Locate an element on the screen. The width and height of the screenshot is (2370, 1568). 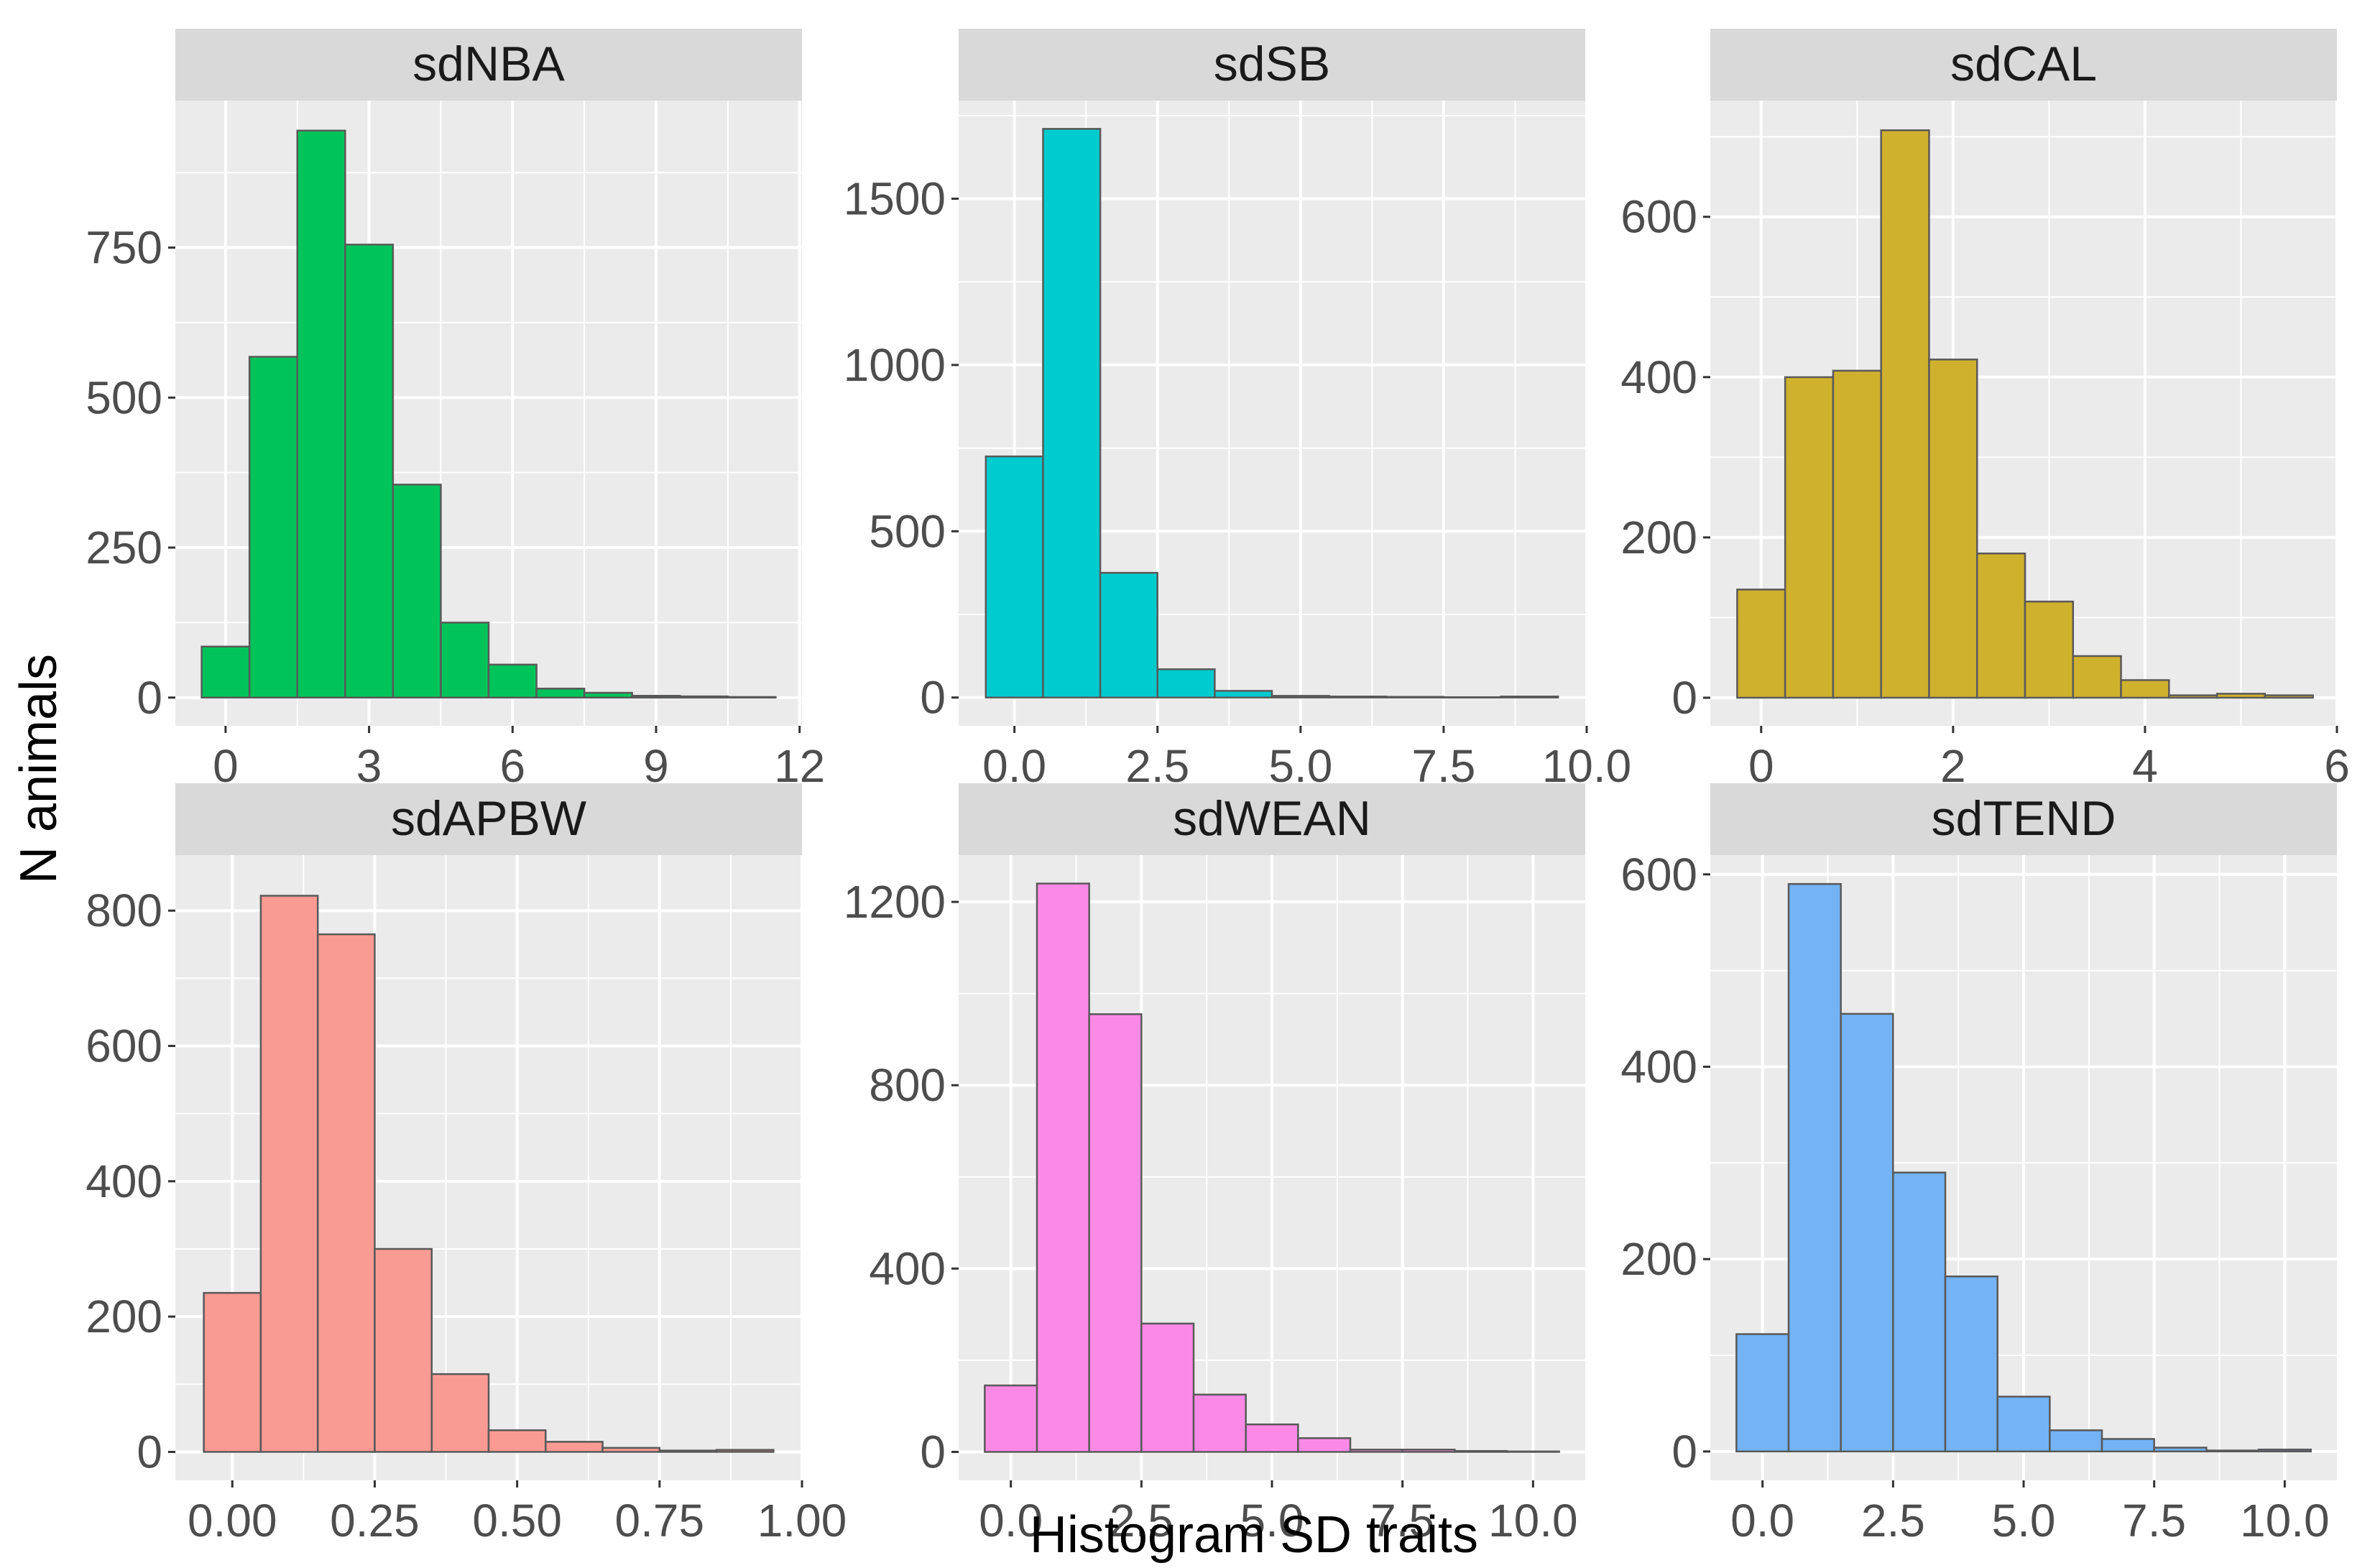
facet-title: sdCAL is located at coordinates (2024, 64).